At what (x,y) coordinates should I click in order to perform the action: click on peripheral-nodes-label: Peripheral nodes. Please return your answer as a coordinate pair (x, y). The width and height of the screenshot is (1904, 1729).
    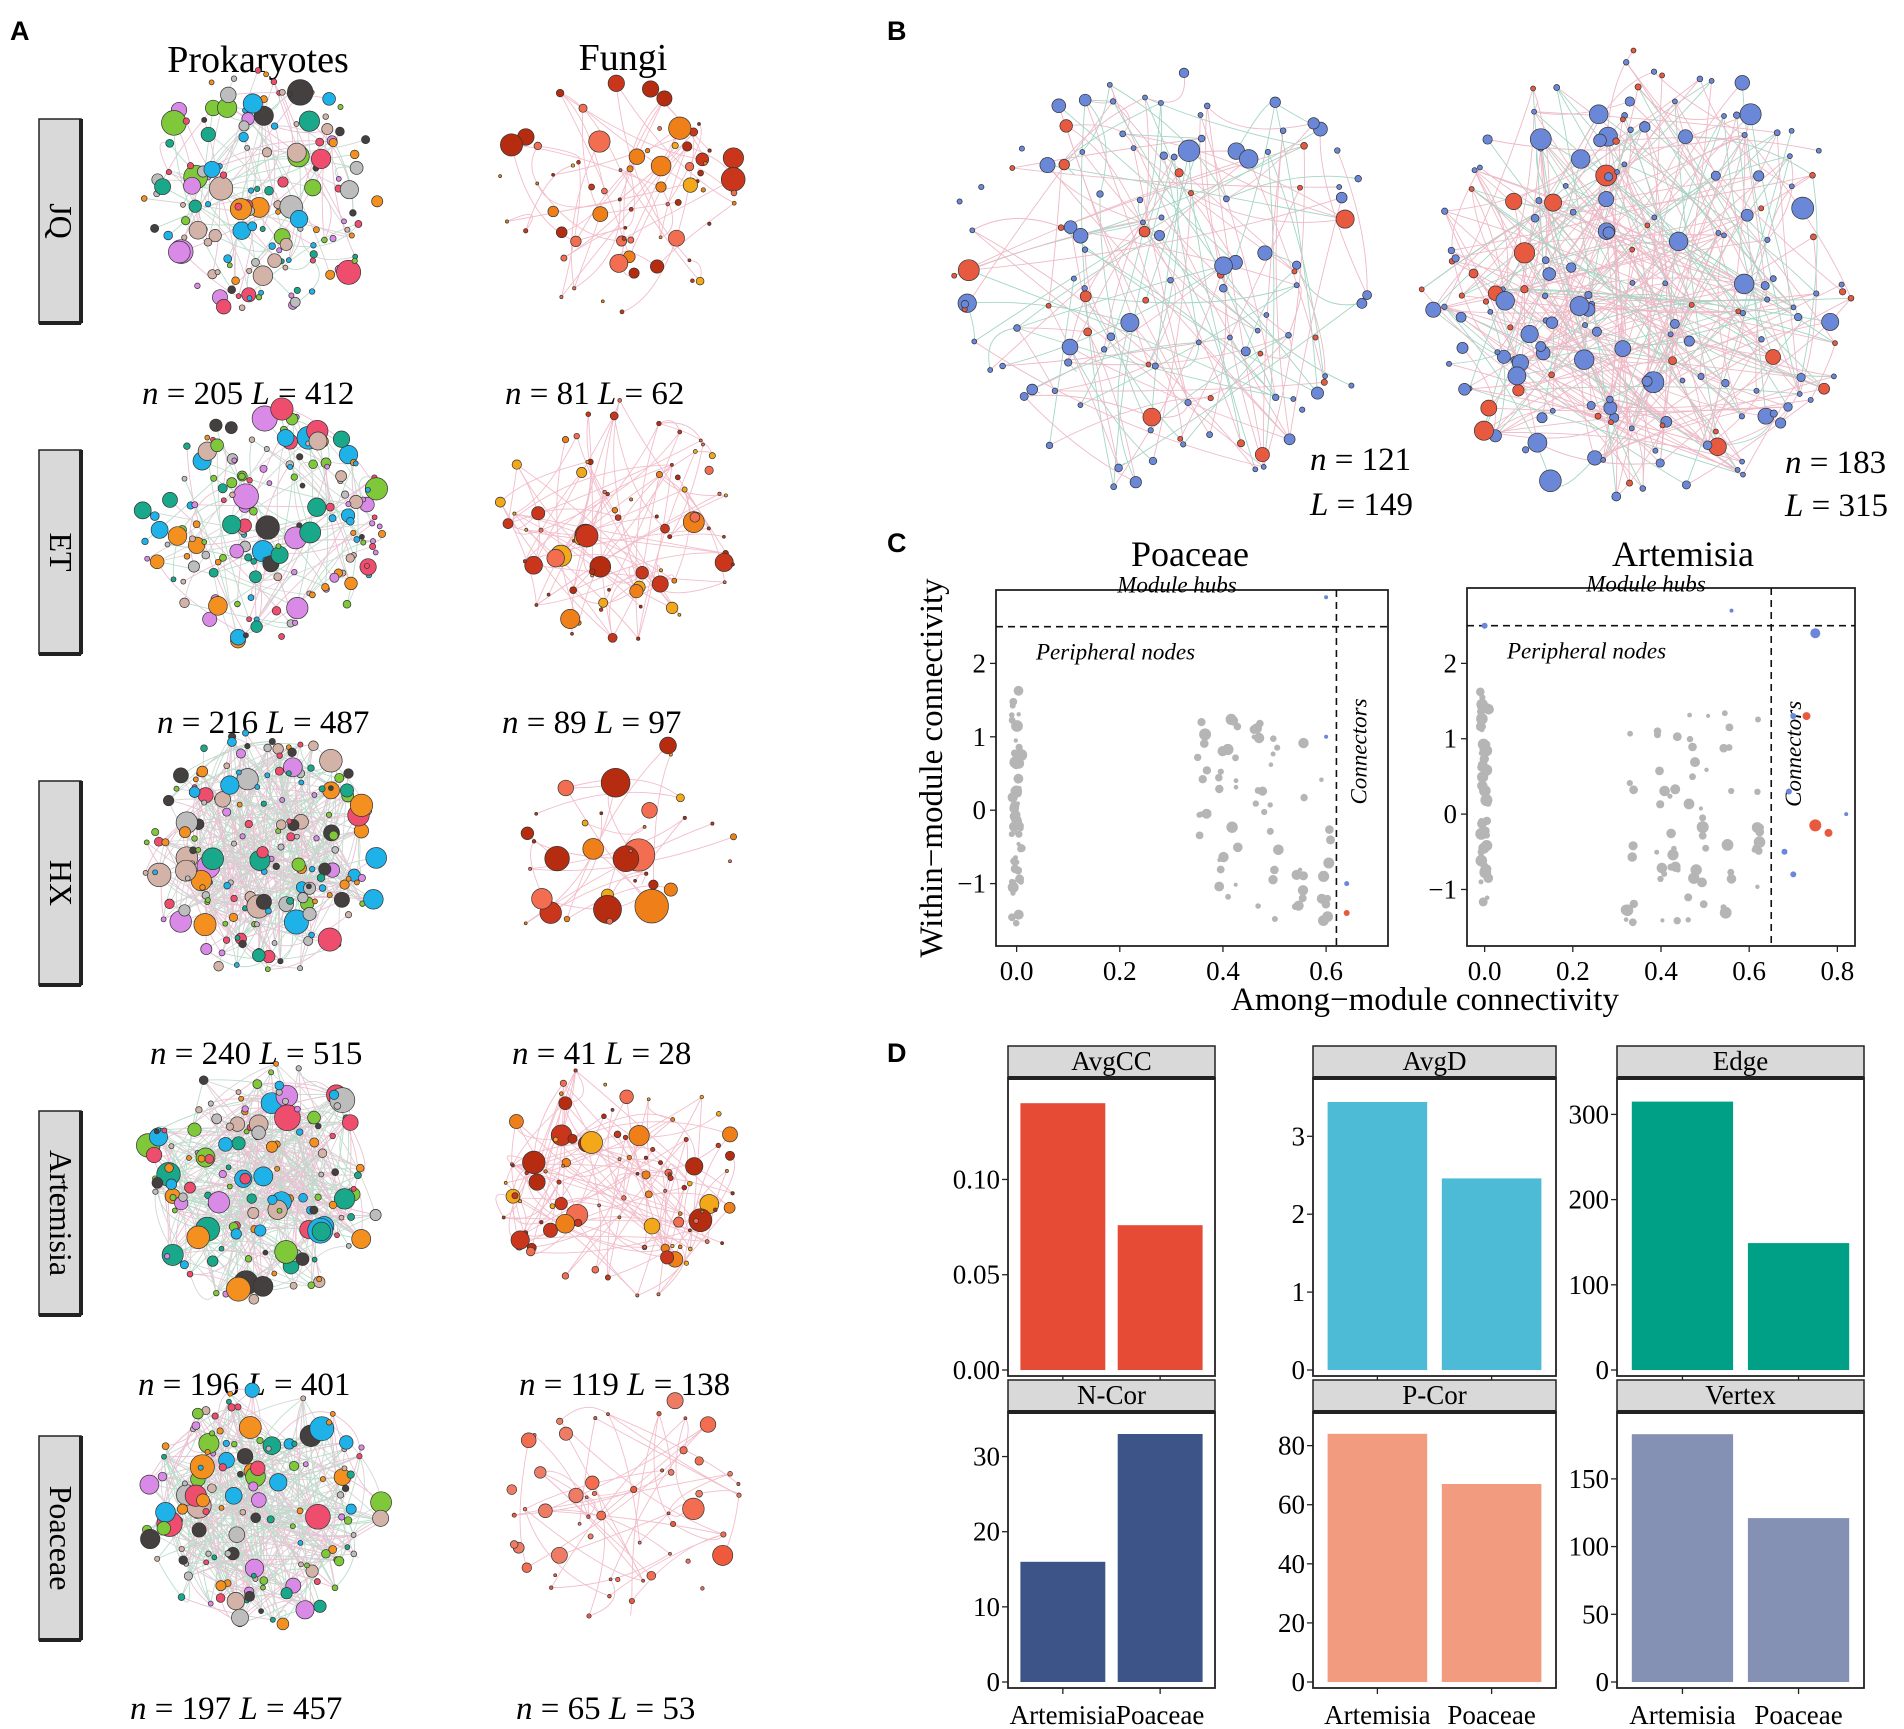
    Looking at the image, I should click on (1586, 651).